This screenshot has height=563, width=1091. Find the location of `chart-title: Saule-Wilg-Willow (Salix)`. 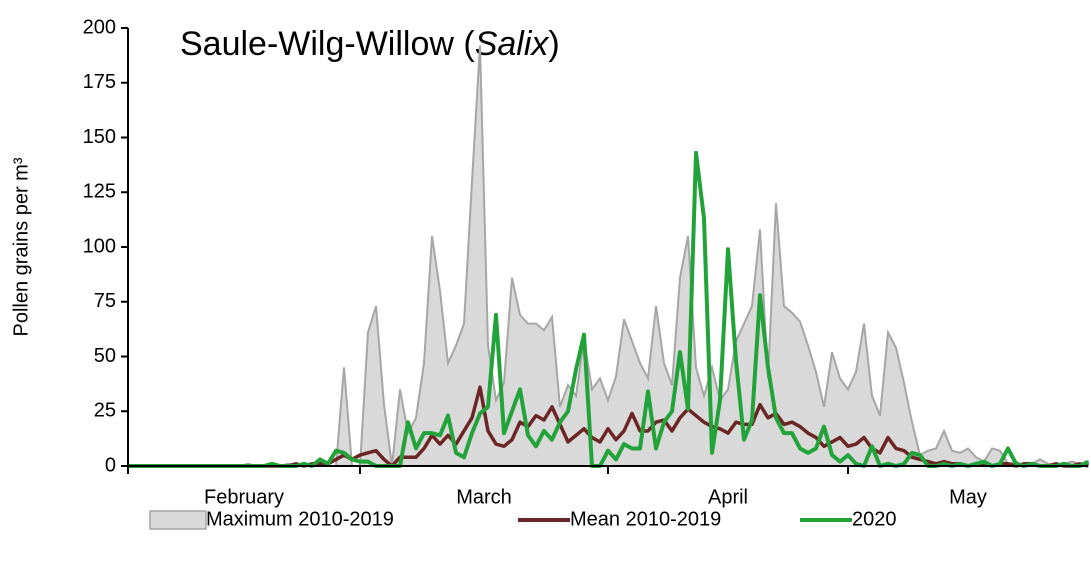

chart-title: Saule-Wilg-Willow (Salix) is located at coordinates (370, 44).